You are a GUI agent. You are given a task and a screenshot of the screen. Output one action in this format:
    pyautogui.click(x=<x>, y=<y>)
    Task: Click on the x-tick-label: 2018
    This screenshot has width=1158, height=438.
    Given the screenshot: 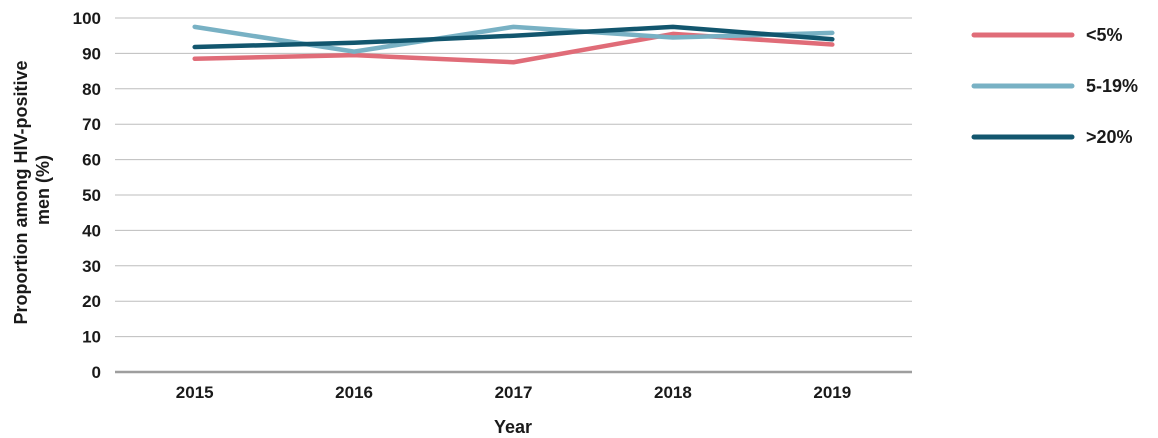 What is the action you would take?
    pyautogui.click(x=673, y=392)
    